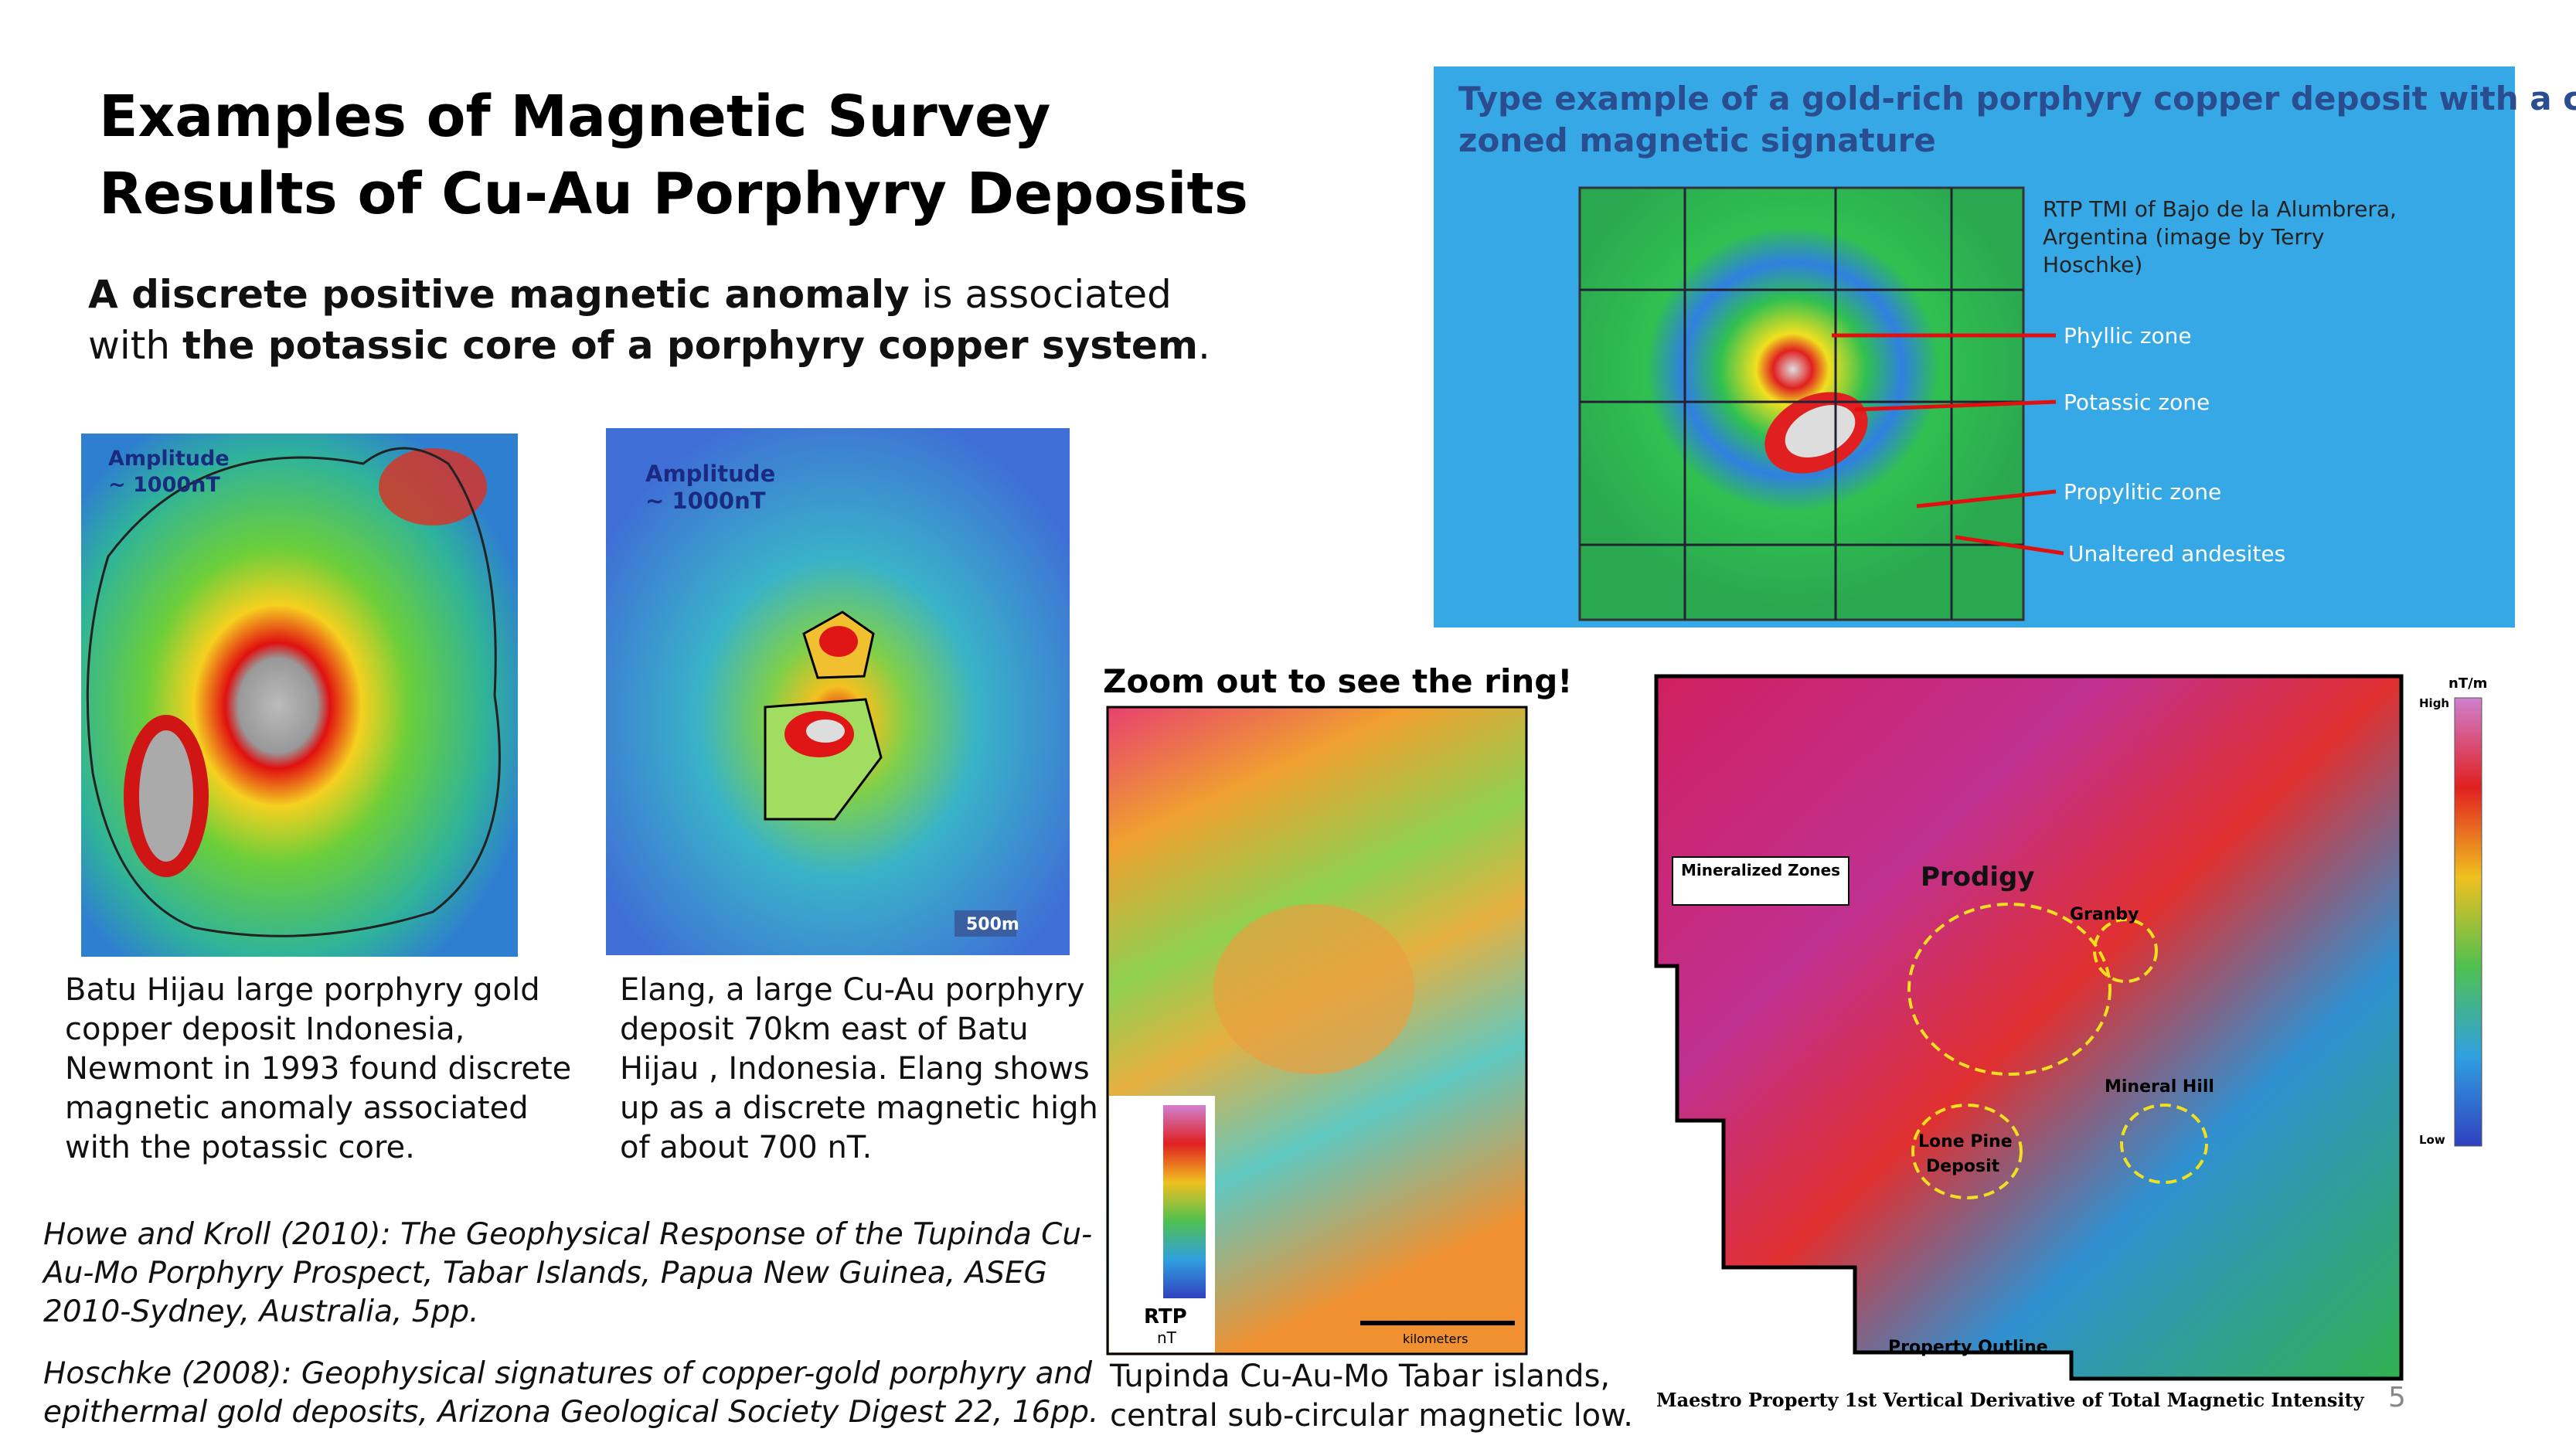  I want to click on map-batu-hijau: Amplitude ~ 1000nT, so click(299, 695).